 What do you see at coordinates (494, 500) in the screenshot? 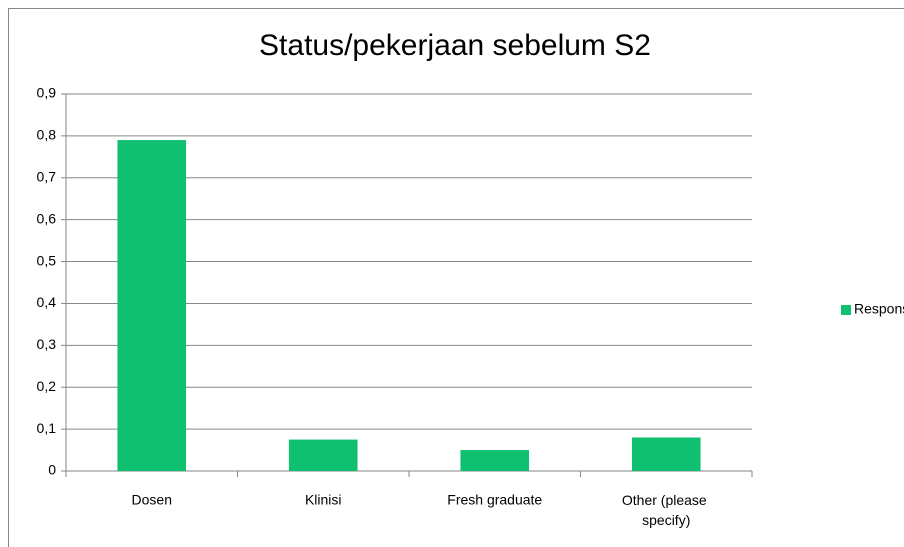
I see `x-tick-label: Fresh graduate` at bounding box center [494, 500].